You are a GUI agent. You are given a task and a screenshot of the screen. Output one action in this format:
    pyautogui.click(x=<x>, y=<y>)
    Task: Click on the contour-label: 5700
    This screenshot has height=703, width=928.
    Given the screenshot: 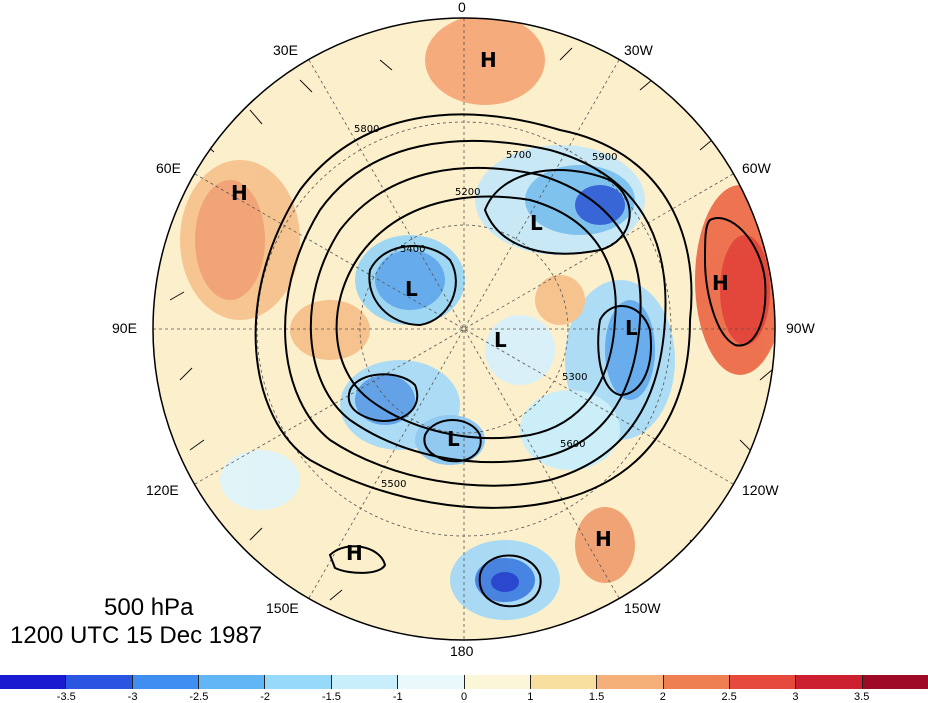 What is the action you would take?
    pyautogui.click(x=518, y=155)
    